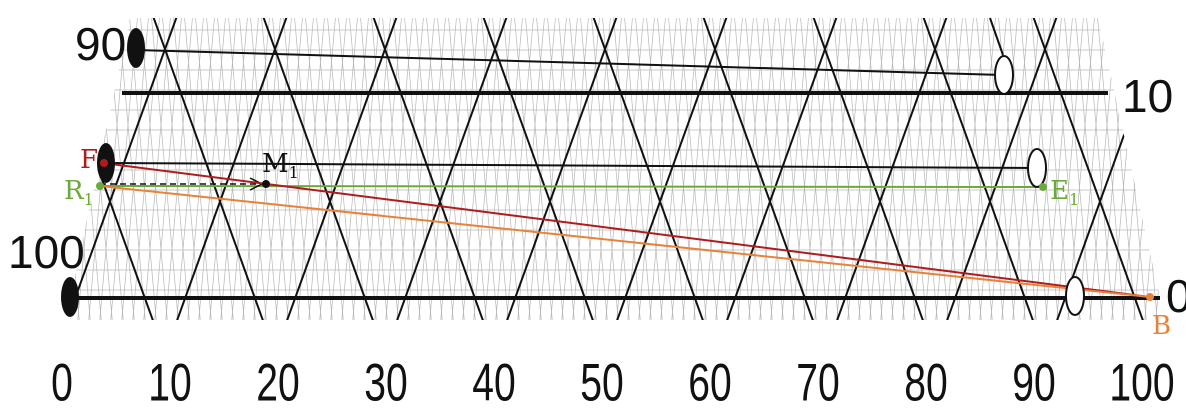 The image size is (1186, 408). I want to click on left-marker-top, so click(136, 48).